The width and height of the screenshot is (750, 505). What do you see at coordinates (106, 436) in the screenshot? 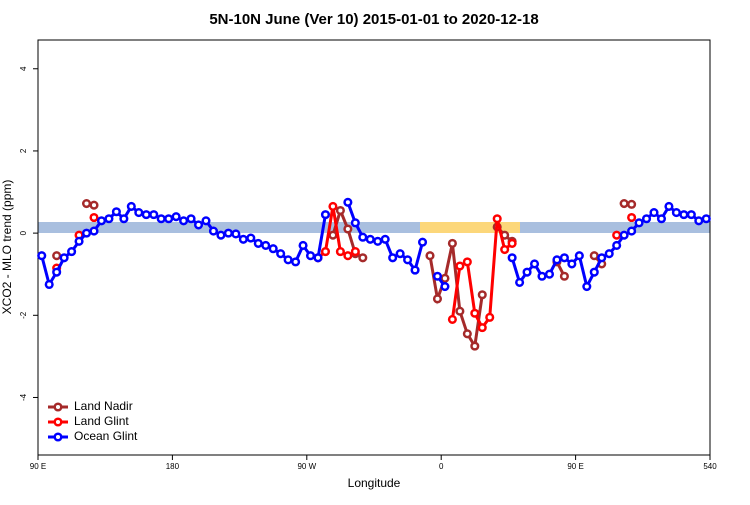
I see `legend-label: Ocean Glint` at bounding box center [106, 436].